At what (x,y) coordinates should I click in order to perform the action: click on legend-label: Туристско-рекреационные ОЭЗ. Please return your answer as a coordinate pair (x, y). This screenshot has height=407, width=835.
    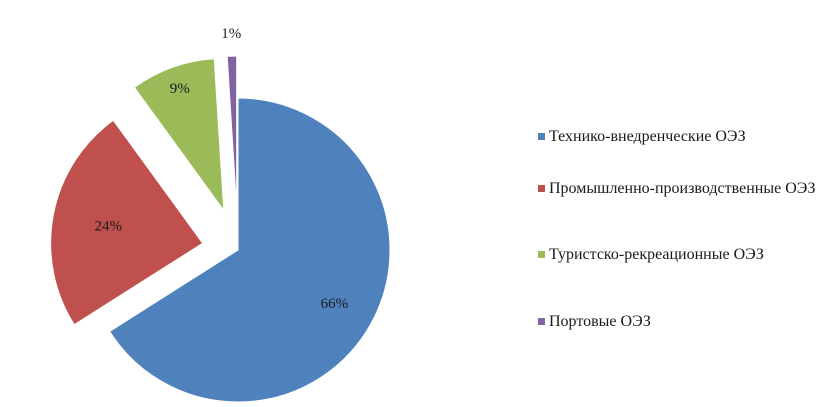
    Looking at the image, I should click on (656, 254).